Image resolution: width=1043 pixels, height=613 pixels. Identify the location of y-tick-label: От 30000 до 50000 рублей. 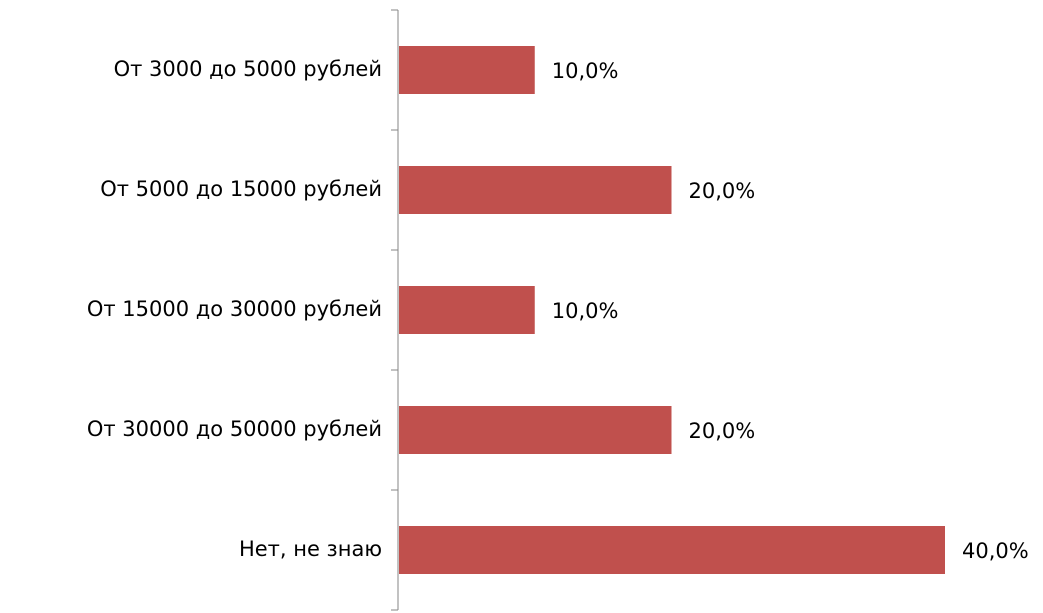
(234, 429).